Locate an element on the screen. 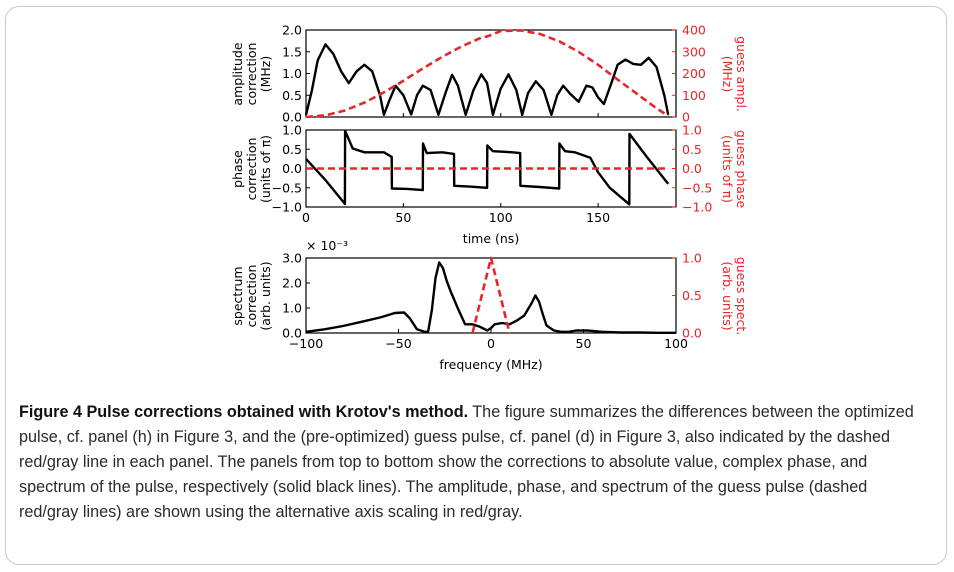 The width and height of the screenshot is (954, 572). spectrum-y2tick-label: 0.5 is located at coordinates (692, 295).